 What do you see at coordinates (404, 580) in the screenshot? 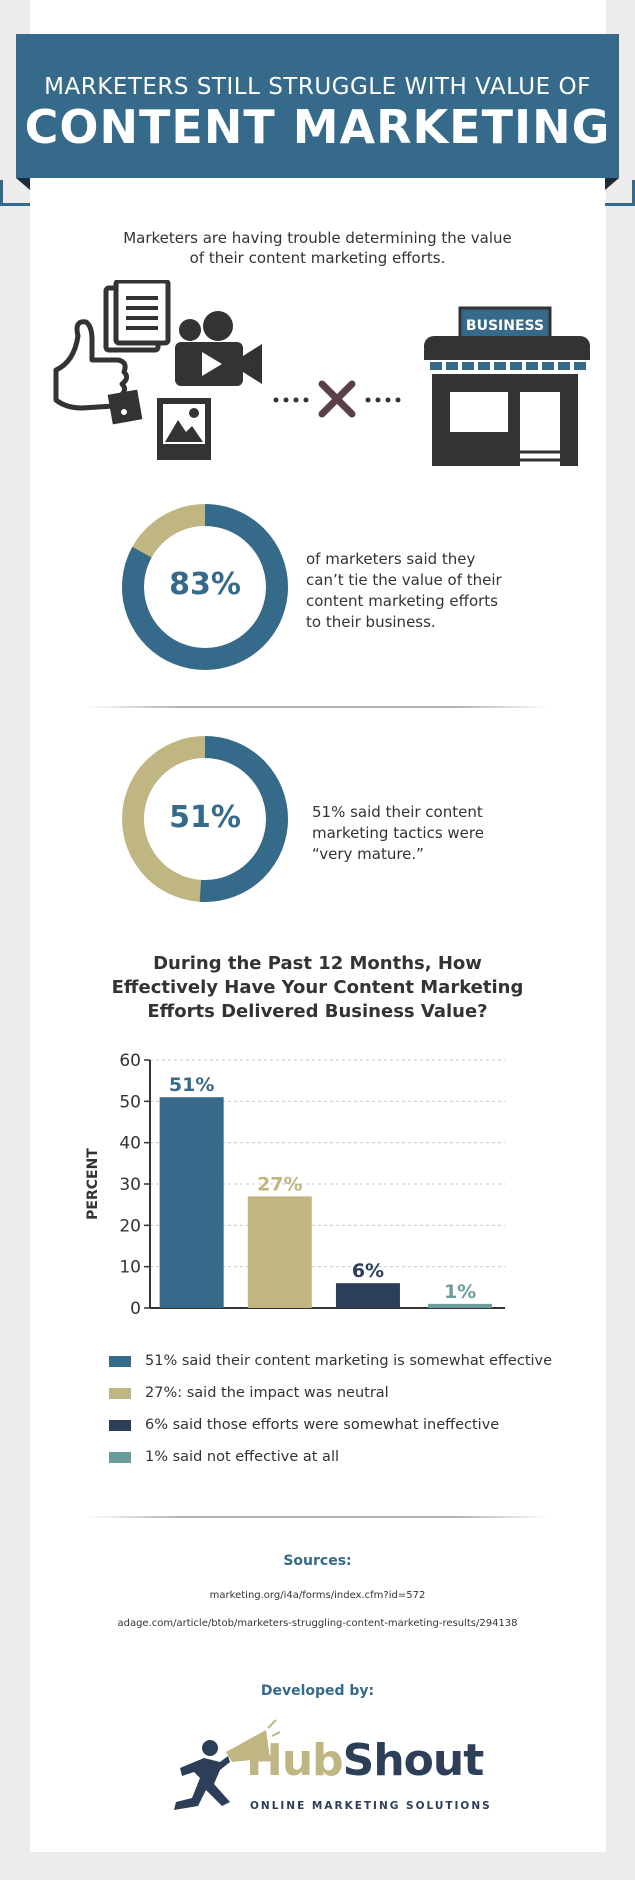
I see `stat1-line: can’t tie the value of their` at bounding box center [404, 580].